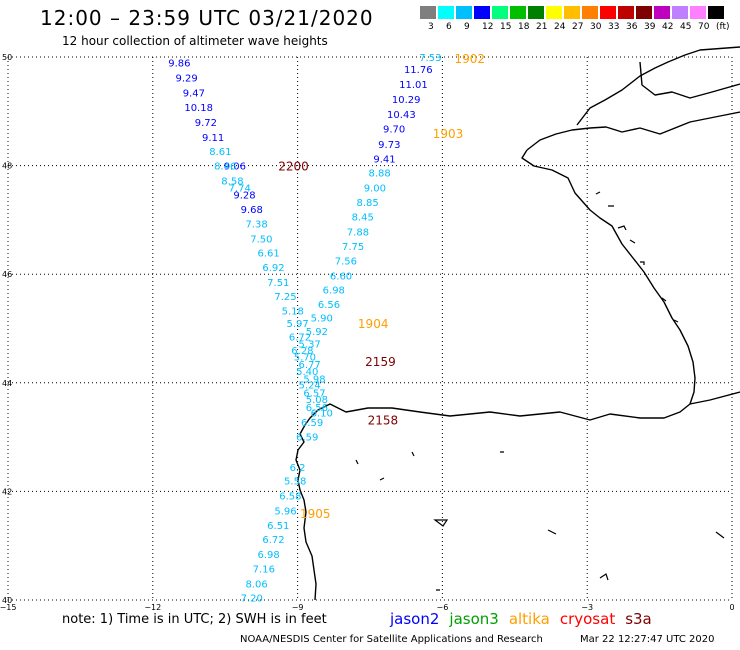 This screenshot has height=650, width=740. I want to click on pass-time: 1903, so click(448, 134).